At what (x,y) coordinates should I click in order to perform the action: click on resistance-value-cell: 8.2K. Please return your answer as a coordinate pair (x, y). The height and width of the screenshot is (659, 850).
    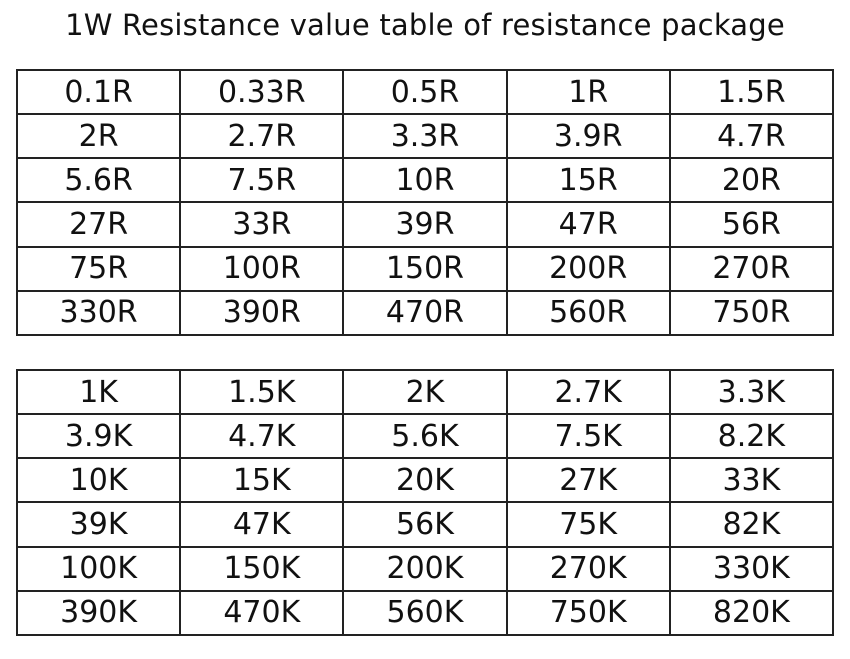
    Looking at the image, I should click on (751, 436).